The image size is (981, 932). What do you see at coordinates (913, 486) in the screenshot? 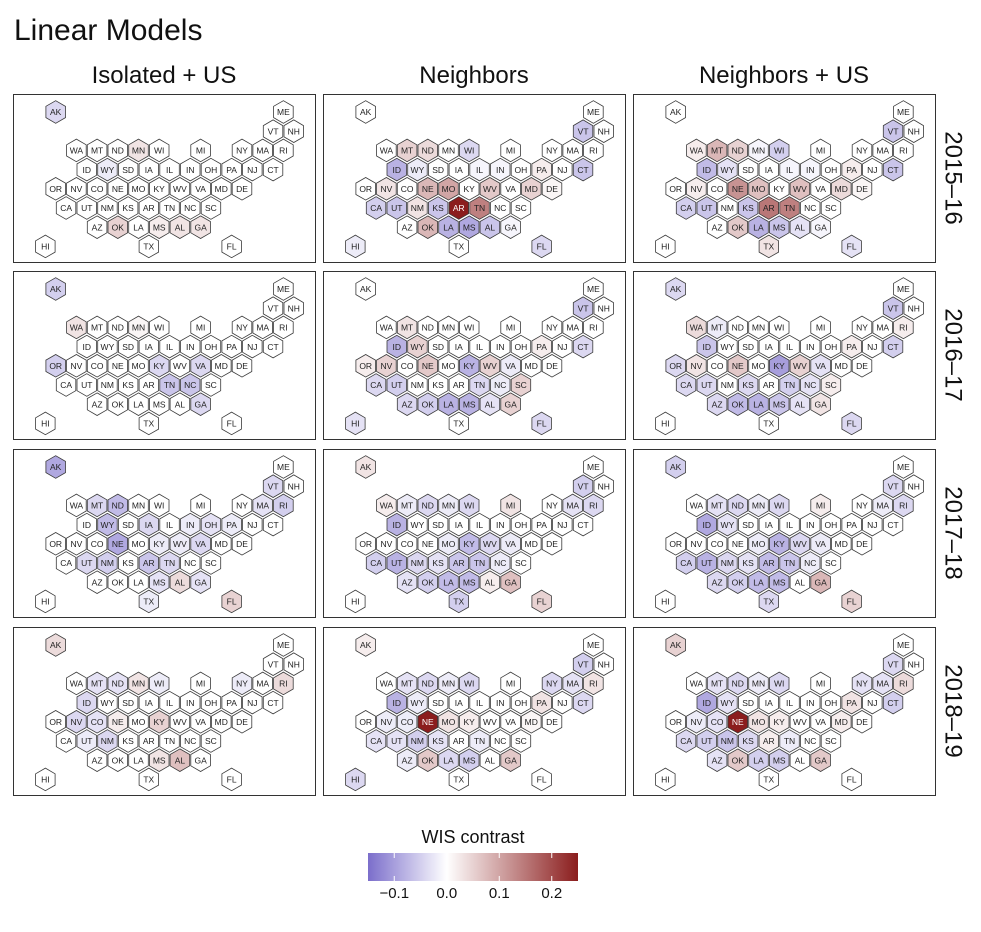
I see `state-hex-nh` at bounding box center [913, 486].